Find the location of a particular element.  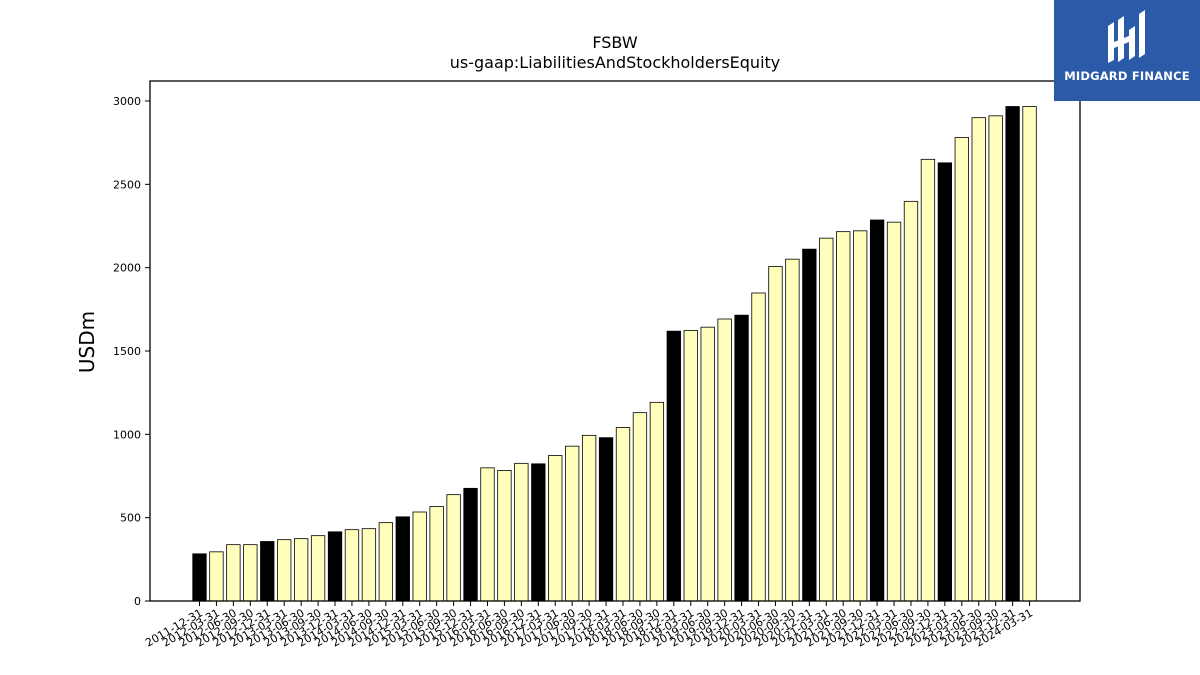

y-tick-label: 1000 is located at coordinates (127, 434).